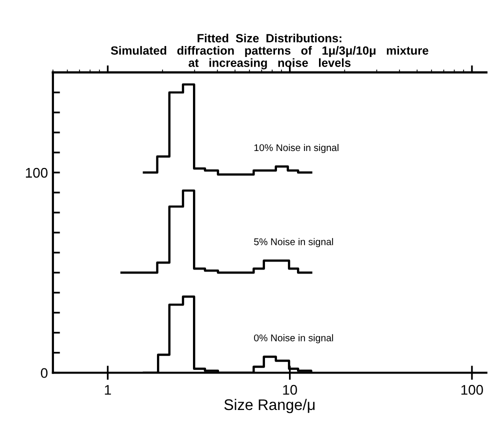 Image resolution: width=504 pixels, height=426 pixels. What do you see at coordinates (269, 52) in the screenshot?
I see `chart-title: Fitted Size Distributions: Simulated diffraction patterns of 1μ/3μ/10μ mixture at increasing noise levels` at bounding box center [269, 52].